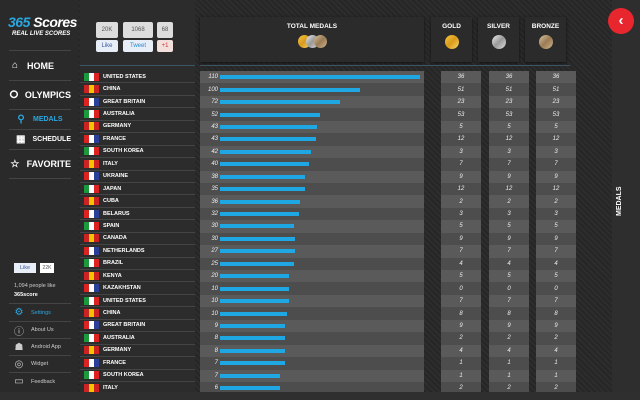 The width and height of the screenshot is (640, 400). I want to click on country-name: CUBA, so click(111, 201).